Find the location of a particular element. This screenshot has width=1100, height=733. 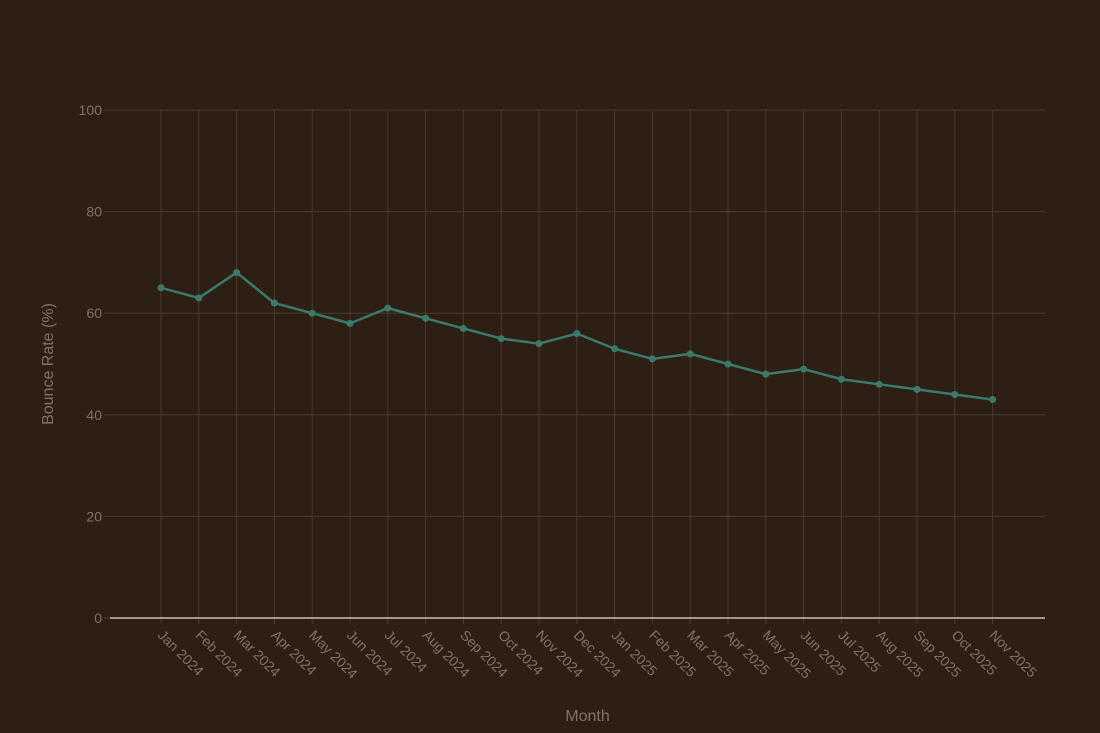

y-tick-label: 20 is located at coordinates (94, 516).